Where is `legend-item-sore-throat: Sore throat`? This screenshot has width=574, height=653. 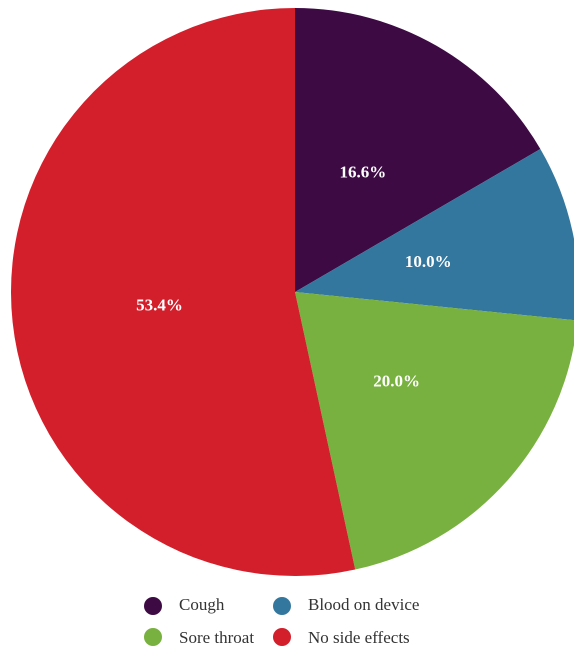
legend-item-sore-throat: Sore throat is located at coordinates (199, 637).